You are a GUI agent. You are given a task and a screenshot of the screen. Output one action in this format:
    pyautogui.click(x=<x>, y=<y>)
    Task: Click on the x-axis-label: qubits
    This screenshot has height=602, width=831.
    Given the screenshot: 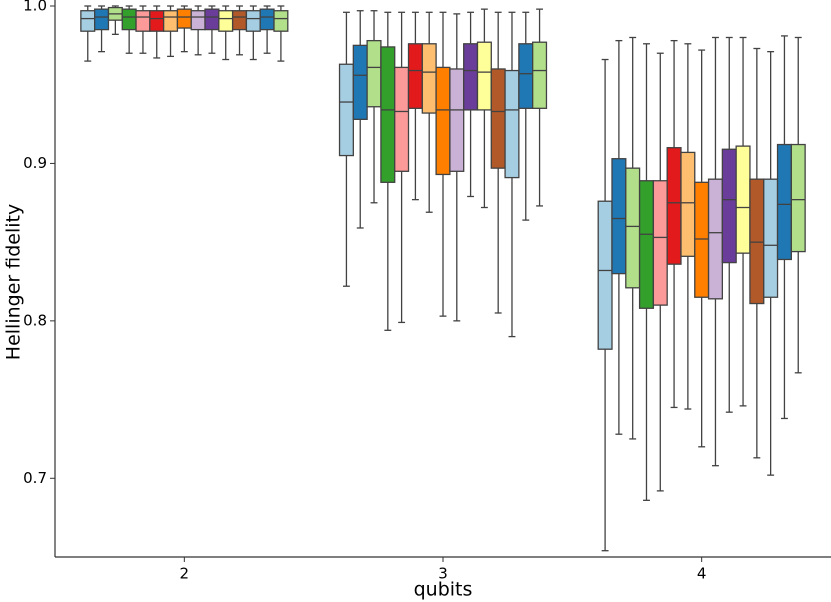 What is the action you would take?
    pyautogui.click(x=443, y=590)
    